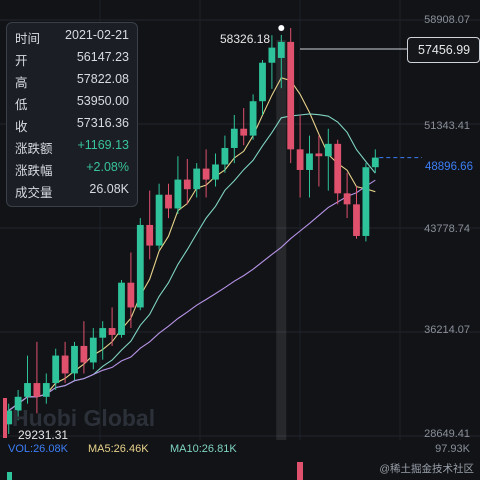 This screenshot has height=480, width=480. What do you see at coordinates (97, 35) in the screenshot?
I see `info-value: 2021-02-21` at bounding box center [97, 35].